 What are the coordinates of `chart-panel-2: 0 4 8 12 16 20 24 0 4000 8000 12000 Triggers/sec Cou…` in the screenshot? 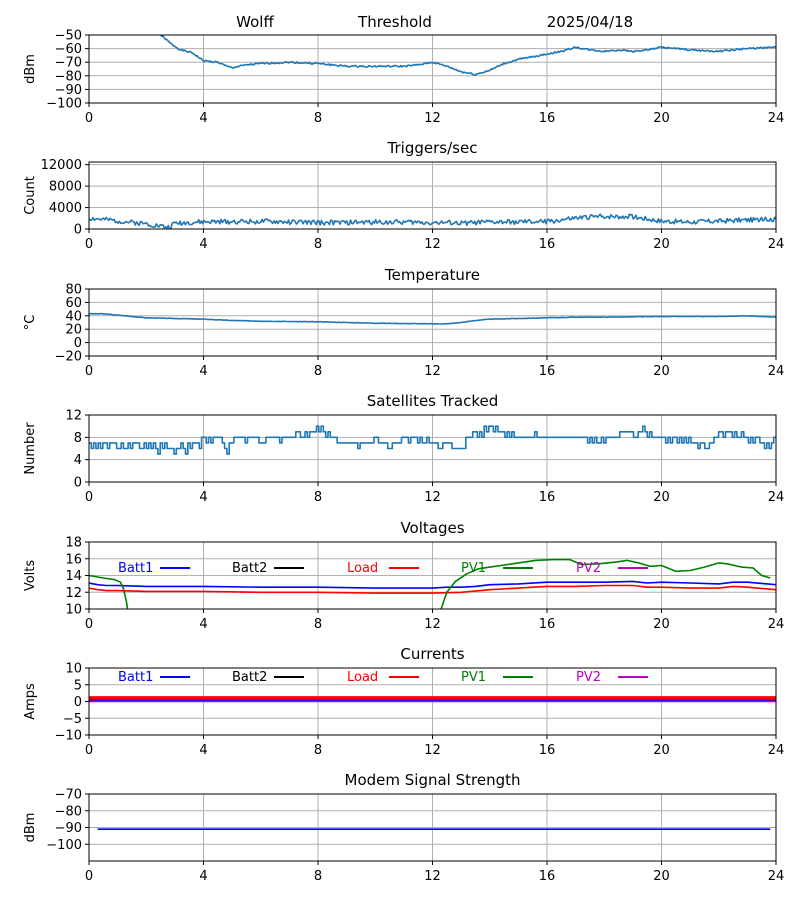 It's located at (403, 195).